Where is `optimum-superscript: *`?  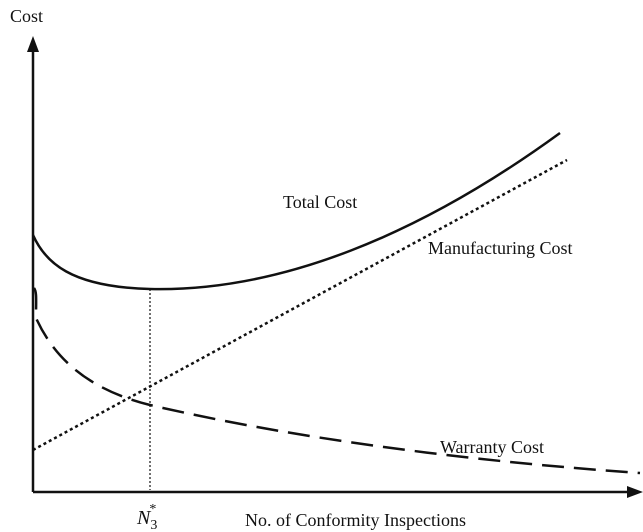
optimum-superscript: * is located at coordinates (152, 509).